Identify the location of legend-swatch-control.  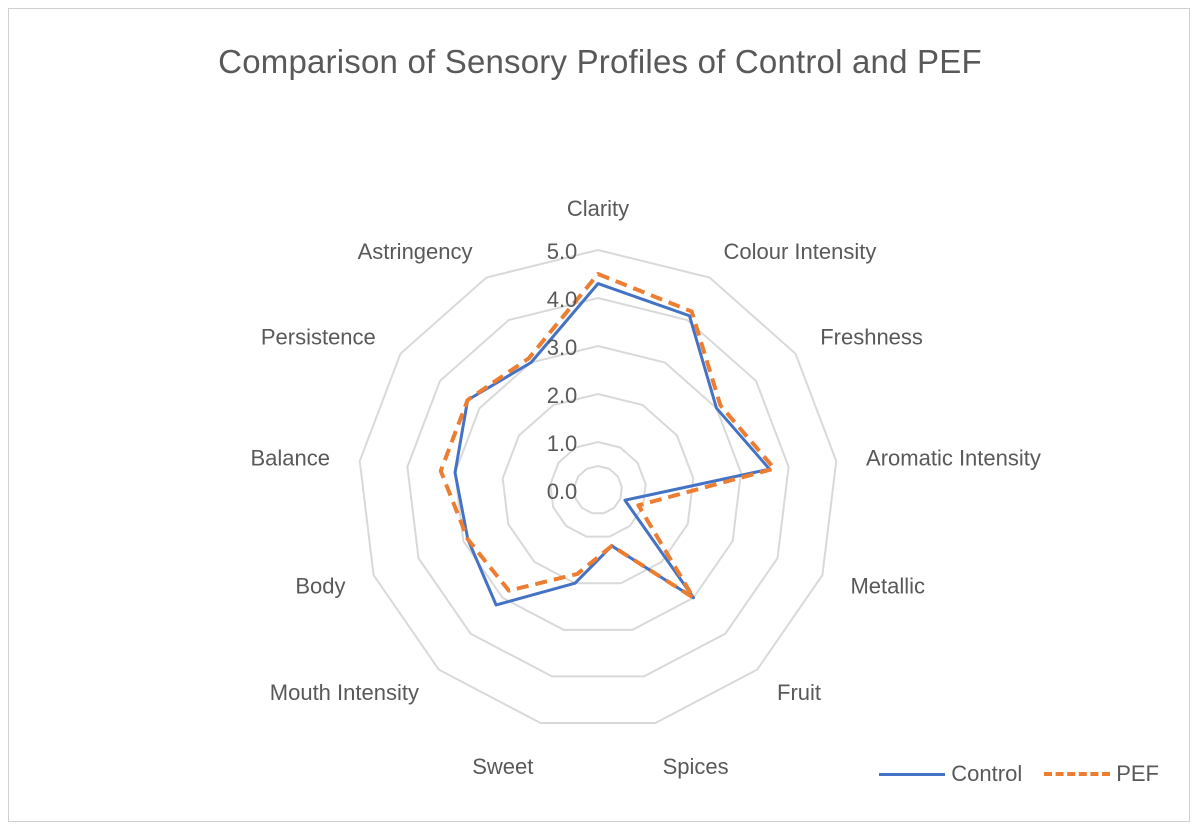
(912, 774).